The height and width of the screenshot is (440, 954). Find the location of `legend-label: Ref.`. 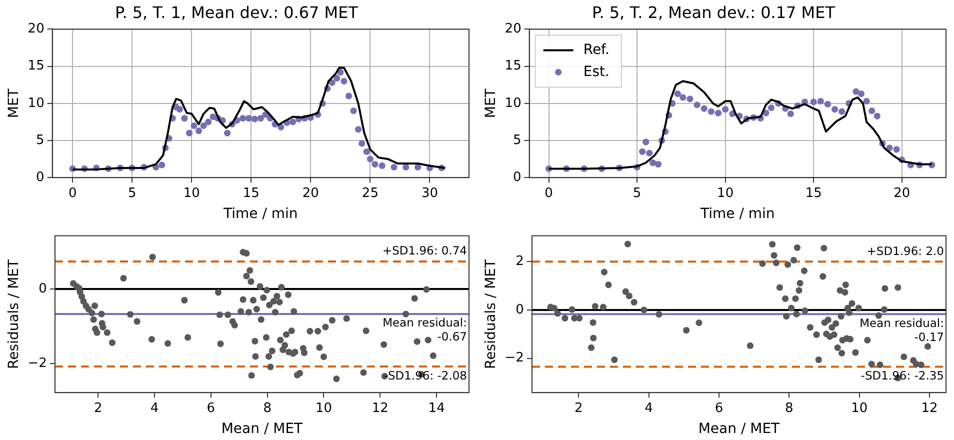

legend-label: Ref. is located at coordinates (596, 50).